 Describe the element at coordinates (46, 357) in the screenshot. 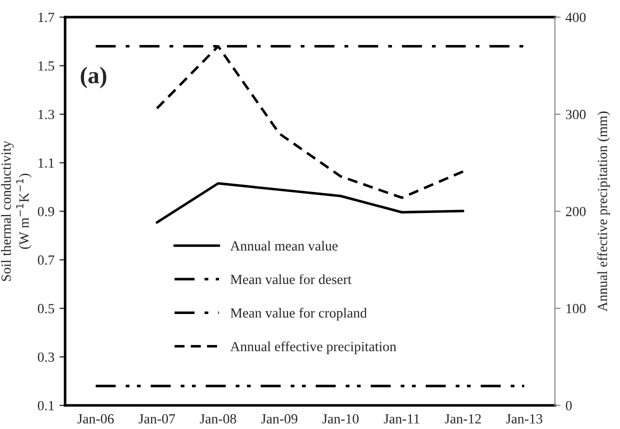

I see `y-tick-label: 0.3` at that location.